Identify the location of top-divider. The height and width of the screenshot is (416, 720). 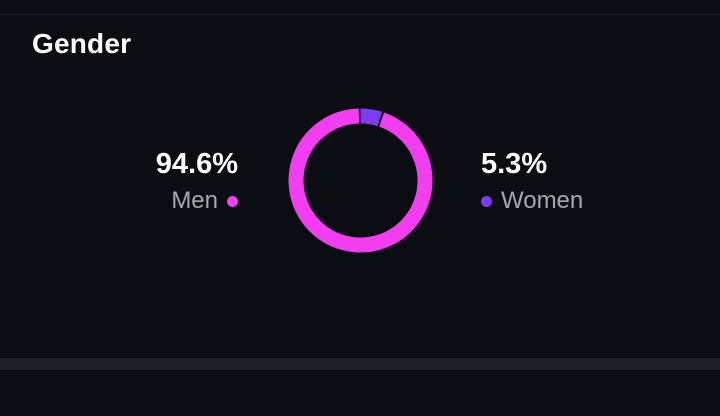
(360, 14).